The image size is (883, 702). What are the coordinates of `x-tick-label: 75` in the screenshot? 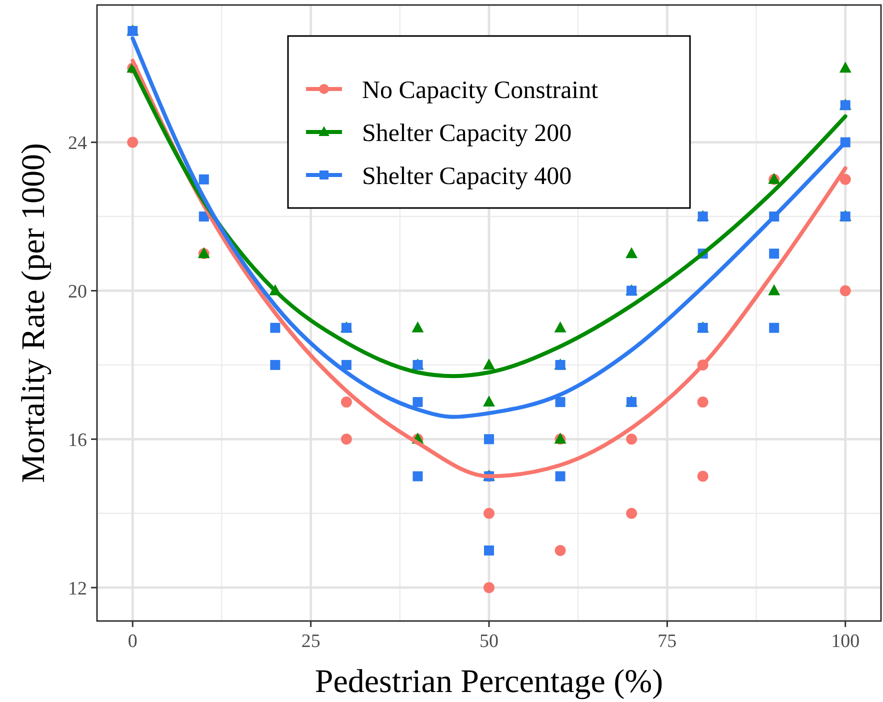 It's located at (667, 641).